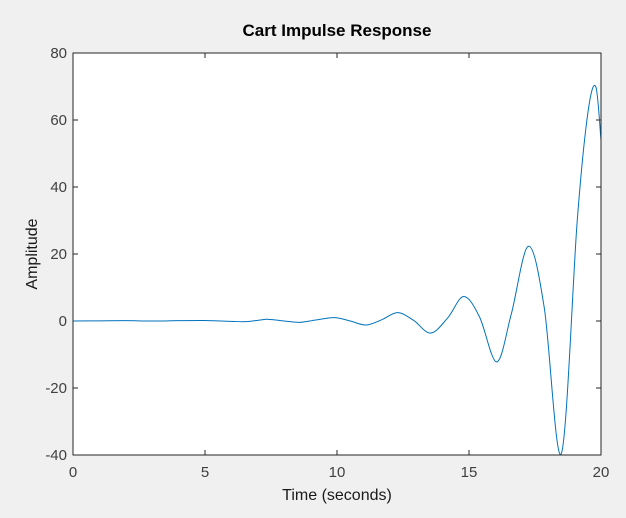 This screenshot has width=626, height=518. I want to click on x-tick-label: 5, so click(205, 472).